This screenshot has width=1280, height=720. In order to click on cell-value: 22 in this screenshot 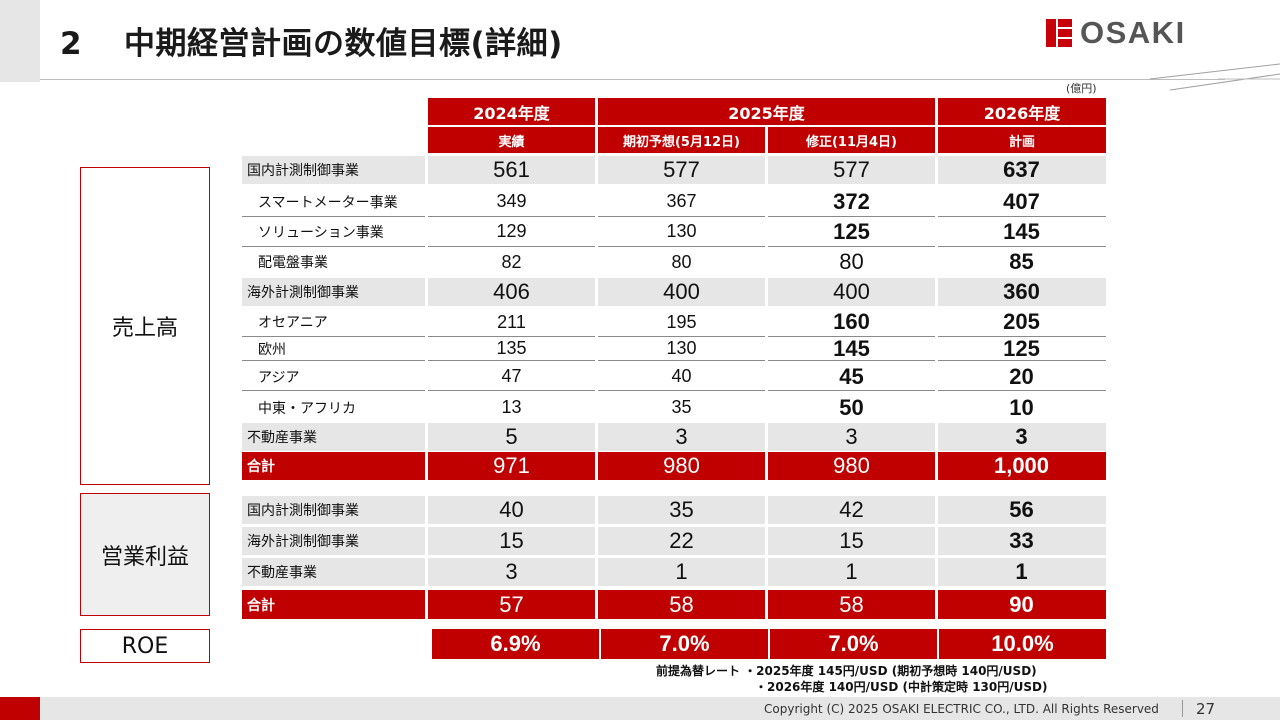, I will do `click(681, 540)`.